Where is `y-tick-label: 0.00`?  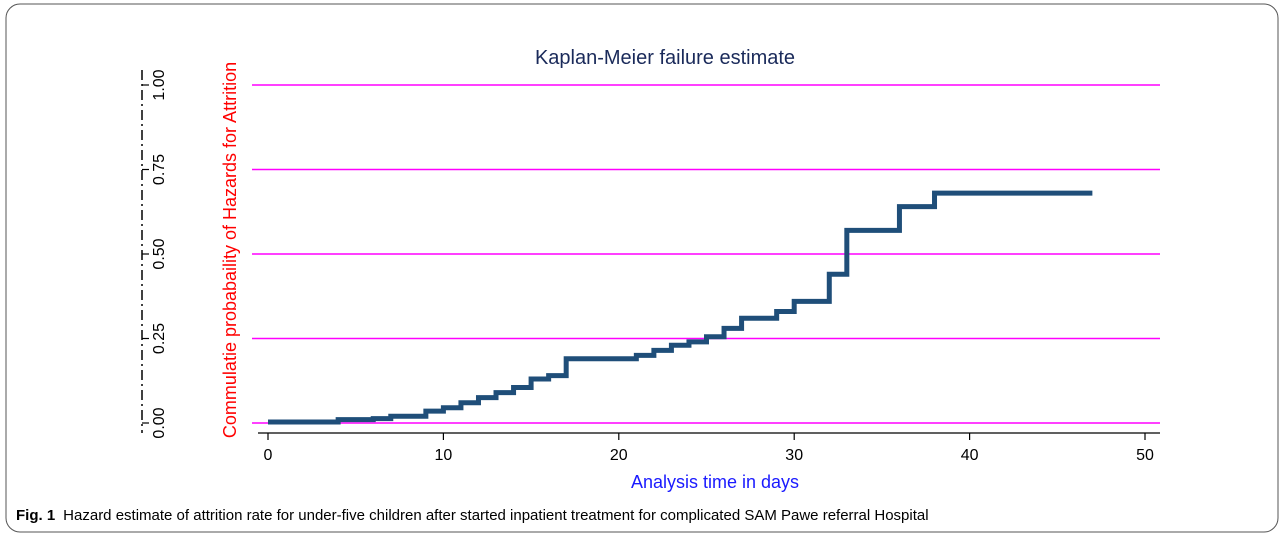 y-tick-label: 0.00 is located at coordinates (159, 422).